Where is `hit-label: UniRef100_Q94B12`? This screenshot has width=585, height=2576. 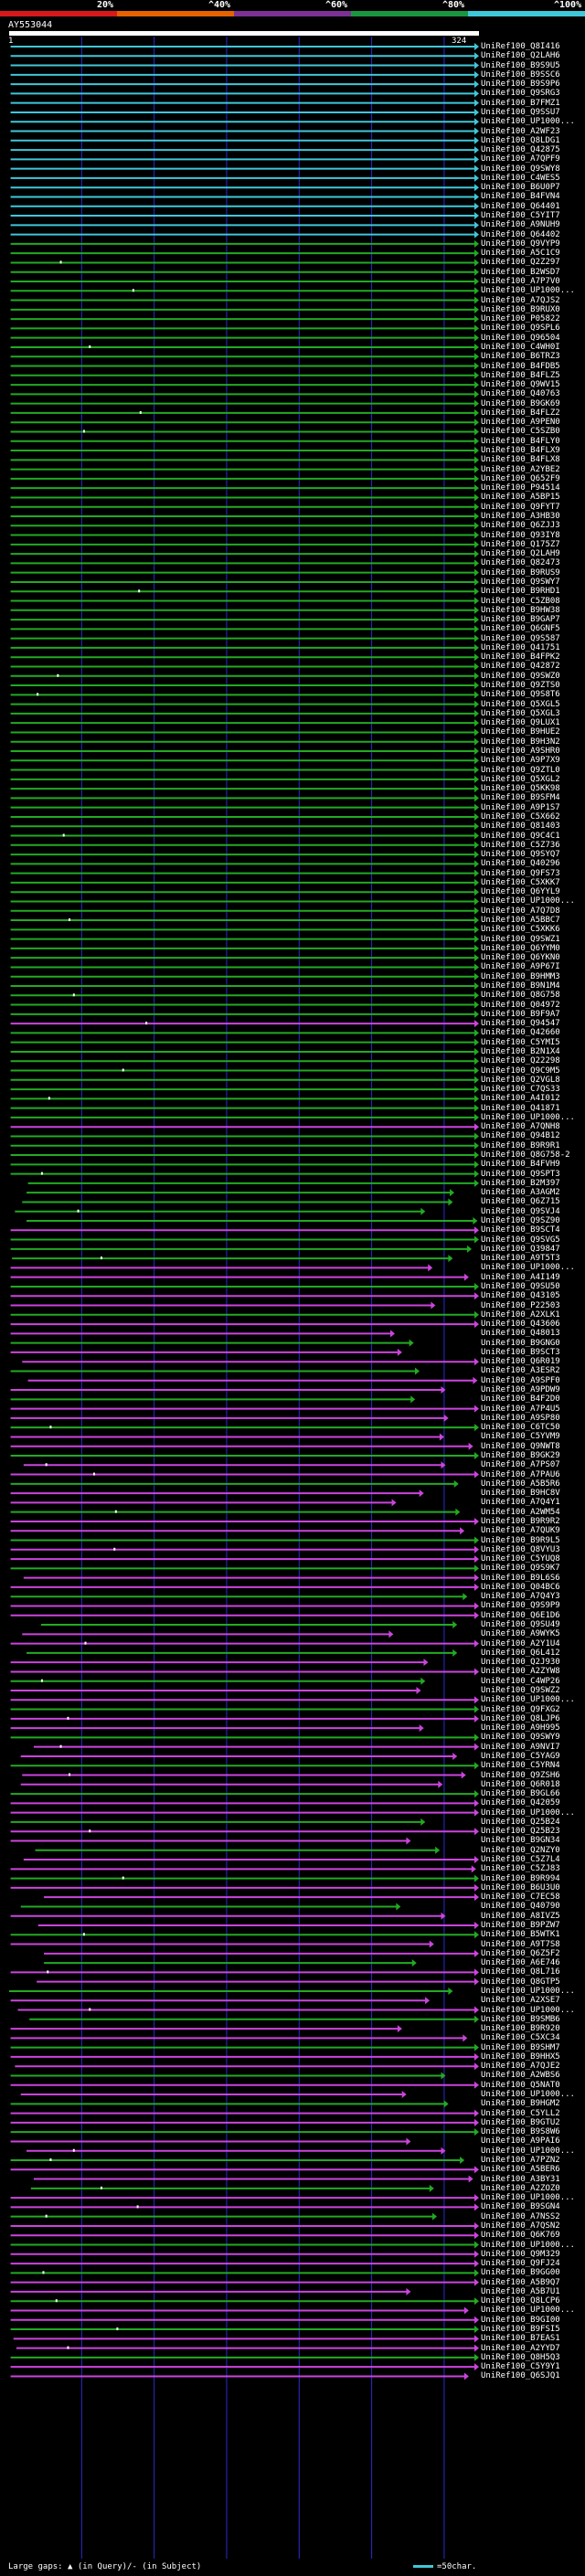
hit-label: UniRef100_Q94B12 is located at coordinates (520, 1136).